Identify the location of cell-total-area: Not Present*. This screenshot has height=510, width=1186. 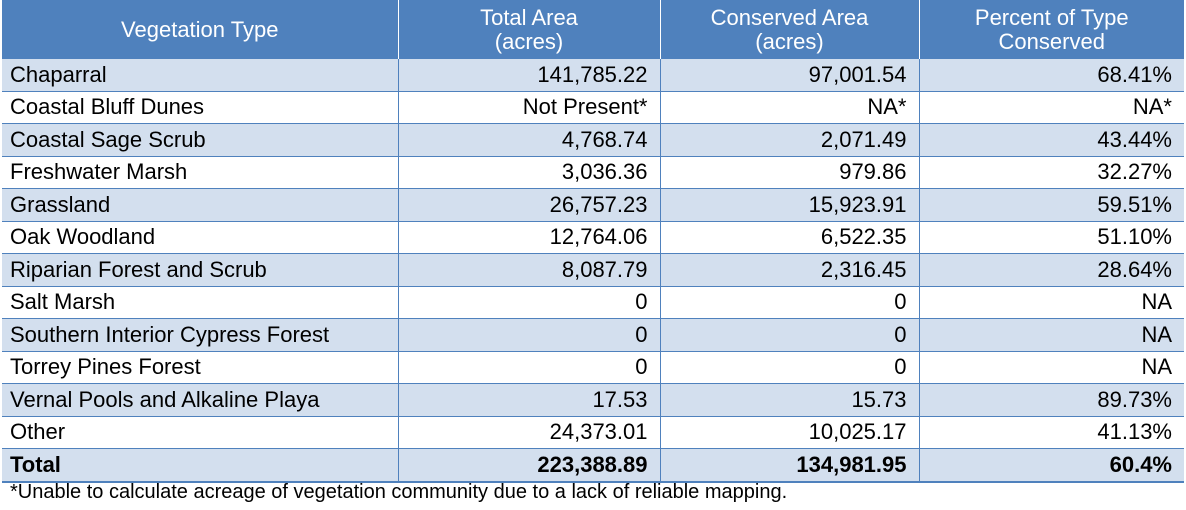
(529, 107).